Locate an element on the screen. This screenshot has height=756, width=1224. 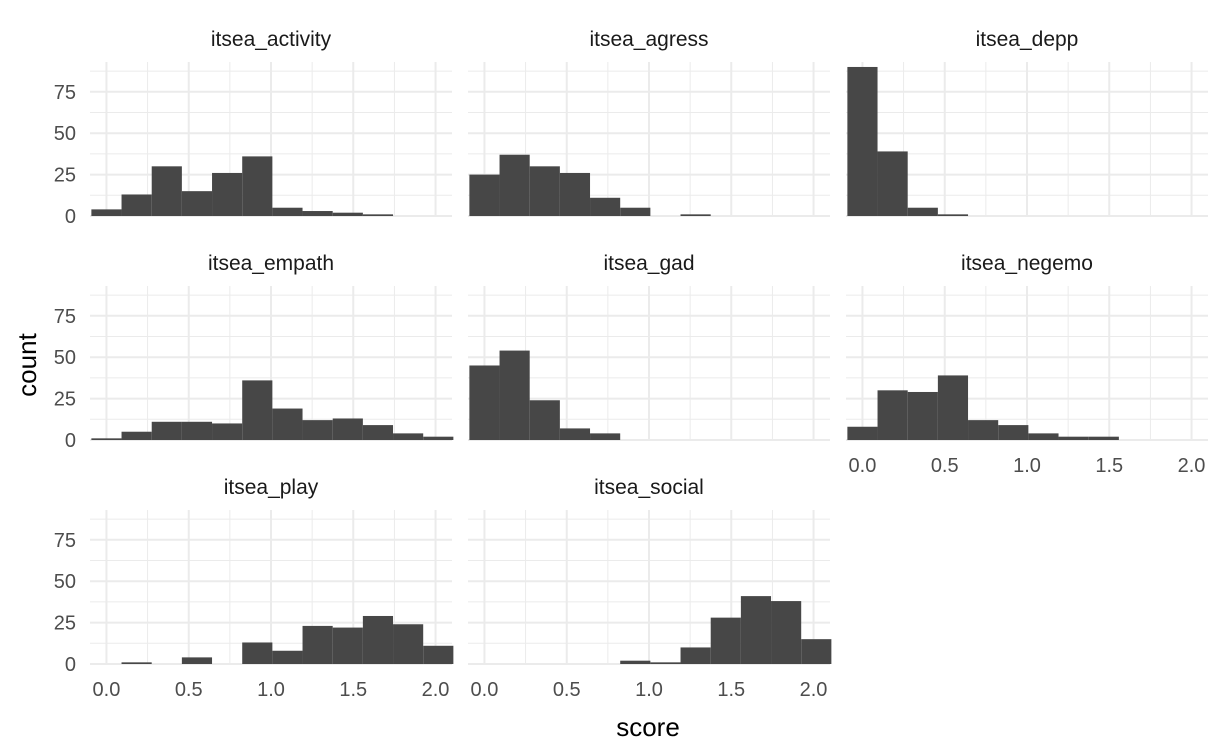
facet-strip-label: itsea_activity is located at coordinates (271, 39).